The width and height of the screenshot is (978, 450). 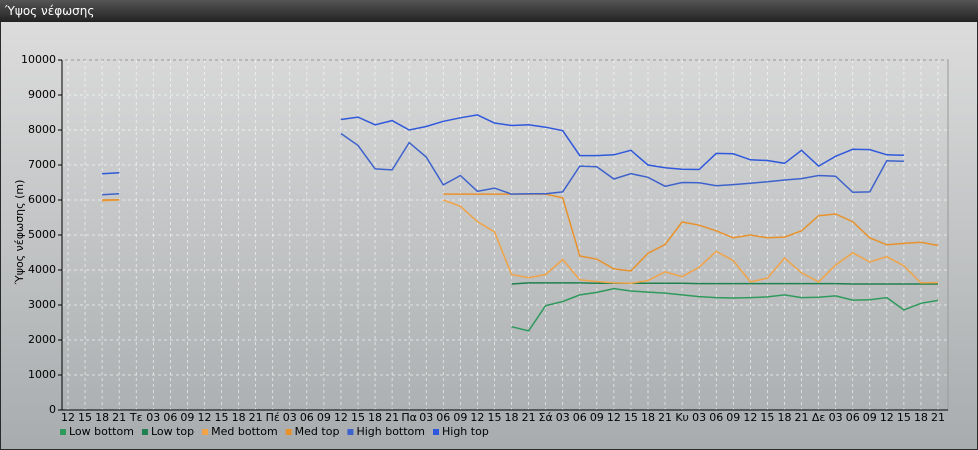 I want to click on y-tick-label: 2000, so click(x=42, y=339).